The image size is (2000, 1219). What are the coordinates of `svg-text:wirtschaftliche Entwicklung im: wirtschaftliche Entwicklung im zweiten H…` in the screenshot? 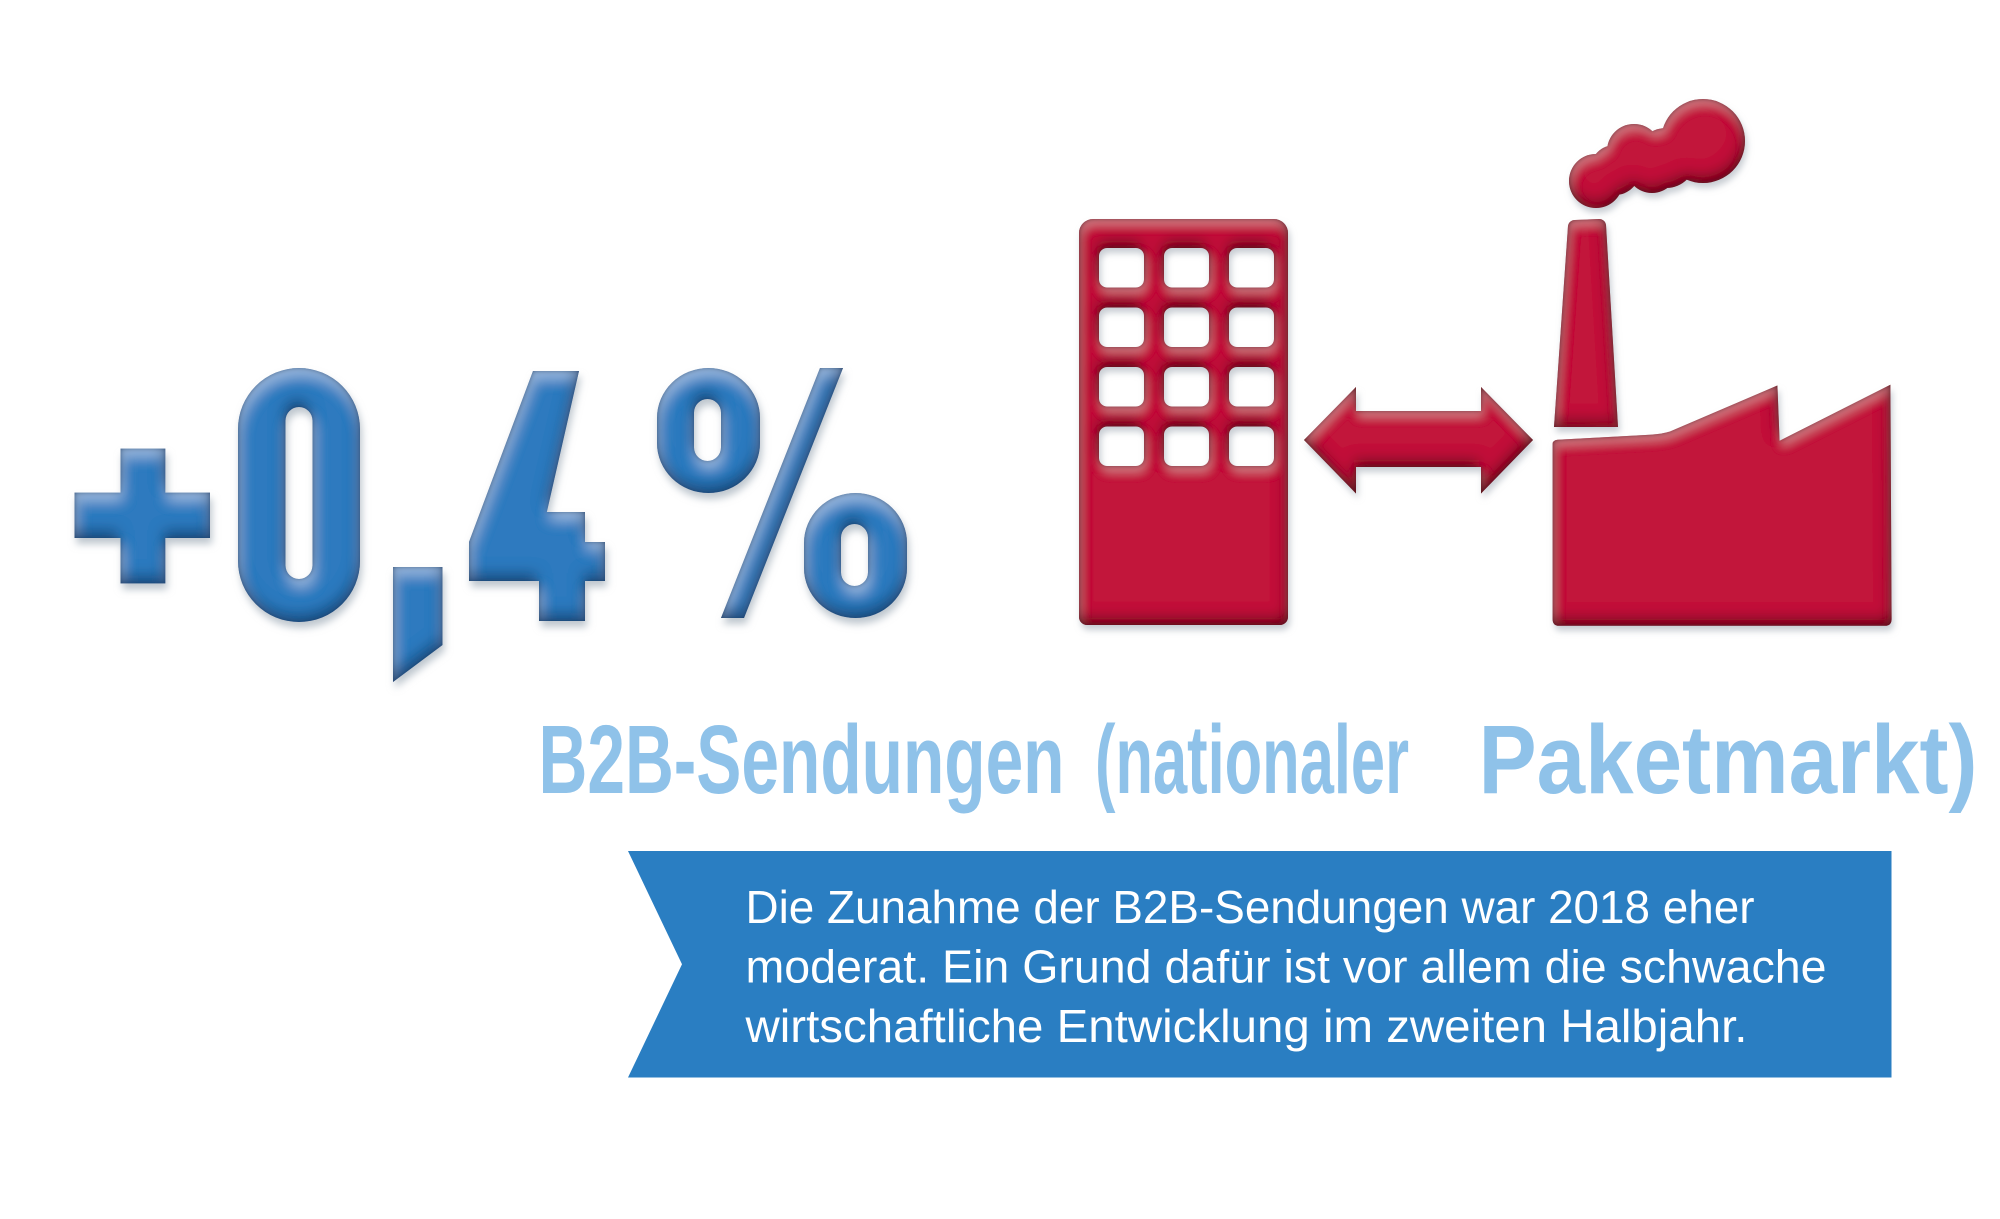 It's located at (1245, 1026).